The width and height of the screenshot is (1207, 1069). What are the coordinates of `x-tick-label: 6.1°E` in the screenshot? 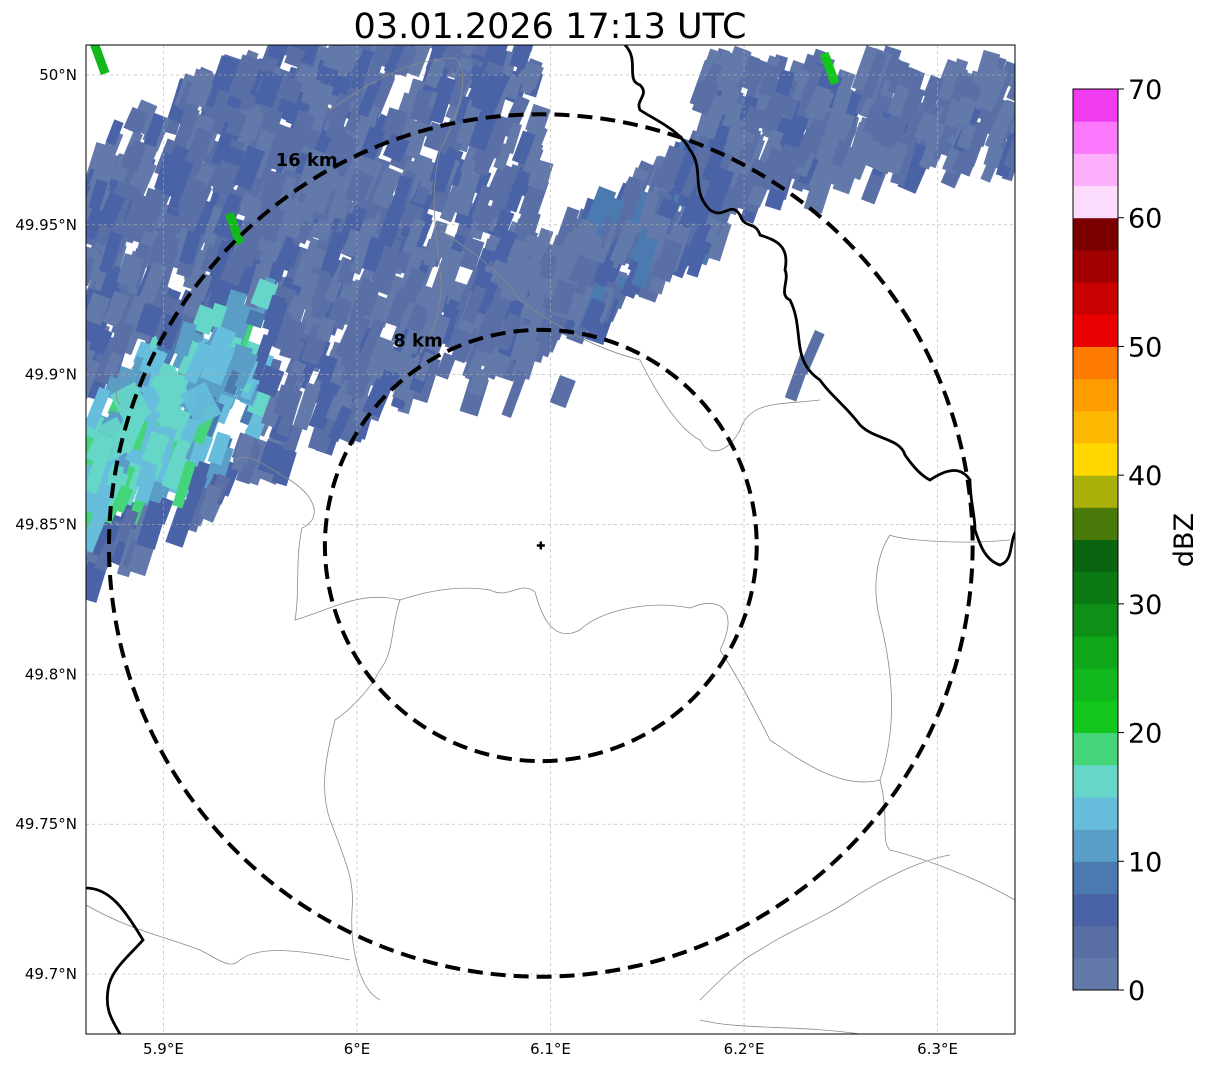 It's located at (550, 1049).